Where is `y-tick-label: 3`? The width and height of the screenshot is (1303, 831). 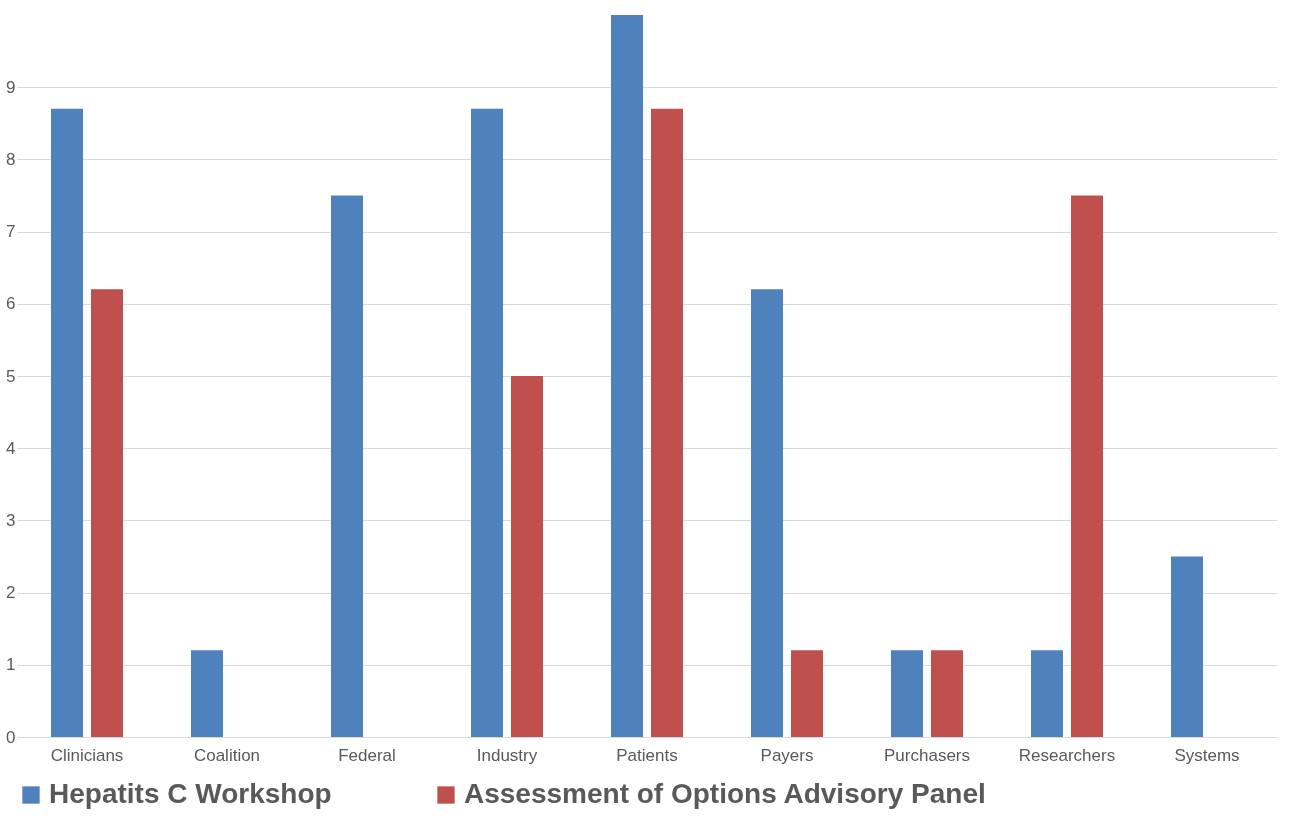
y-tick-label: 3 is located at coordinates (11, 520).